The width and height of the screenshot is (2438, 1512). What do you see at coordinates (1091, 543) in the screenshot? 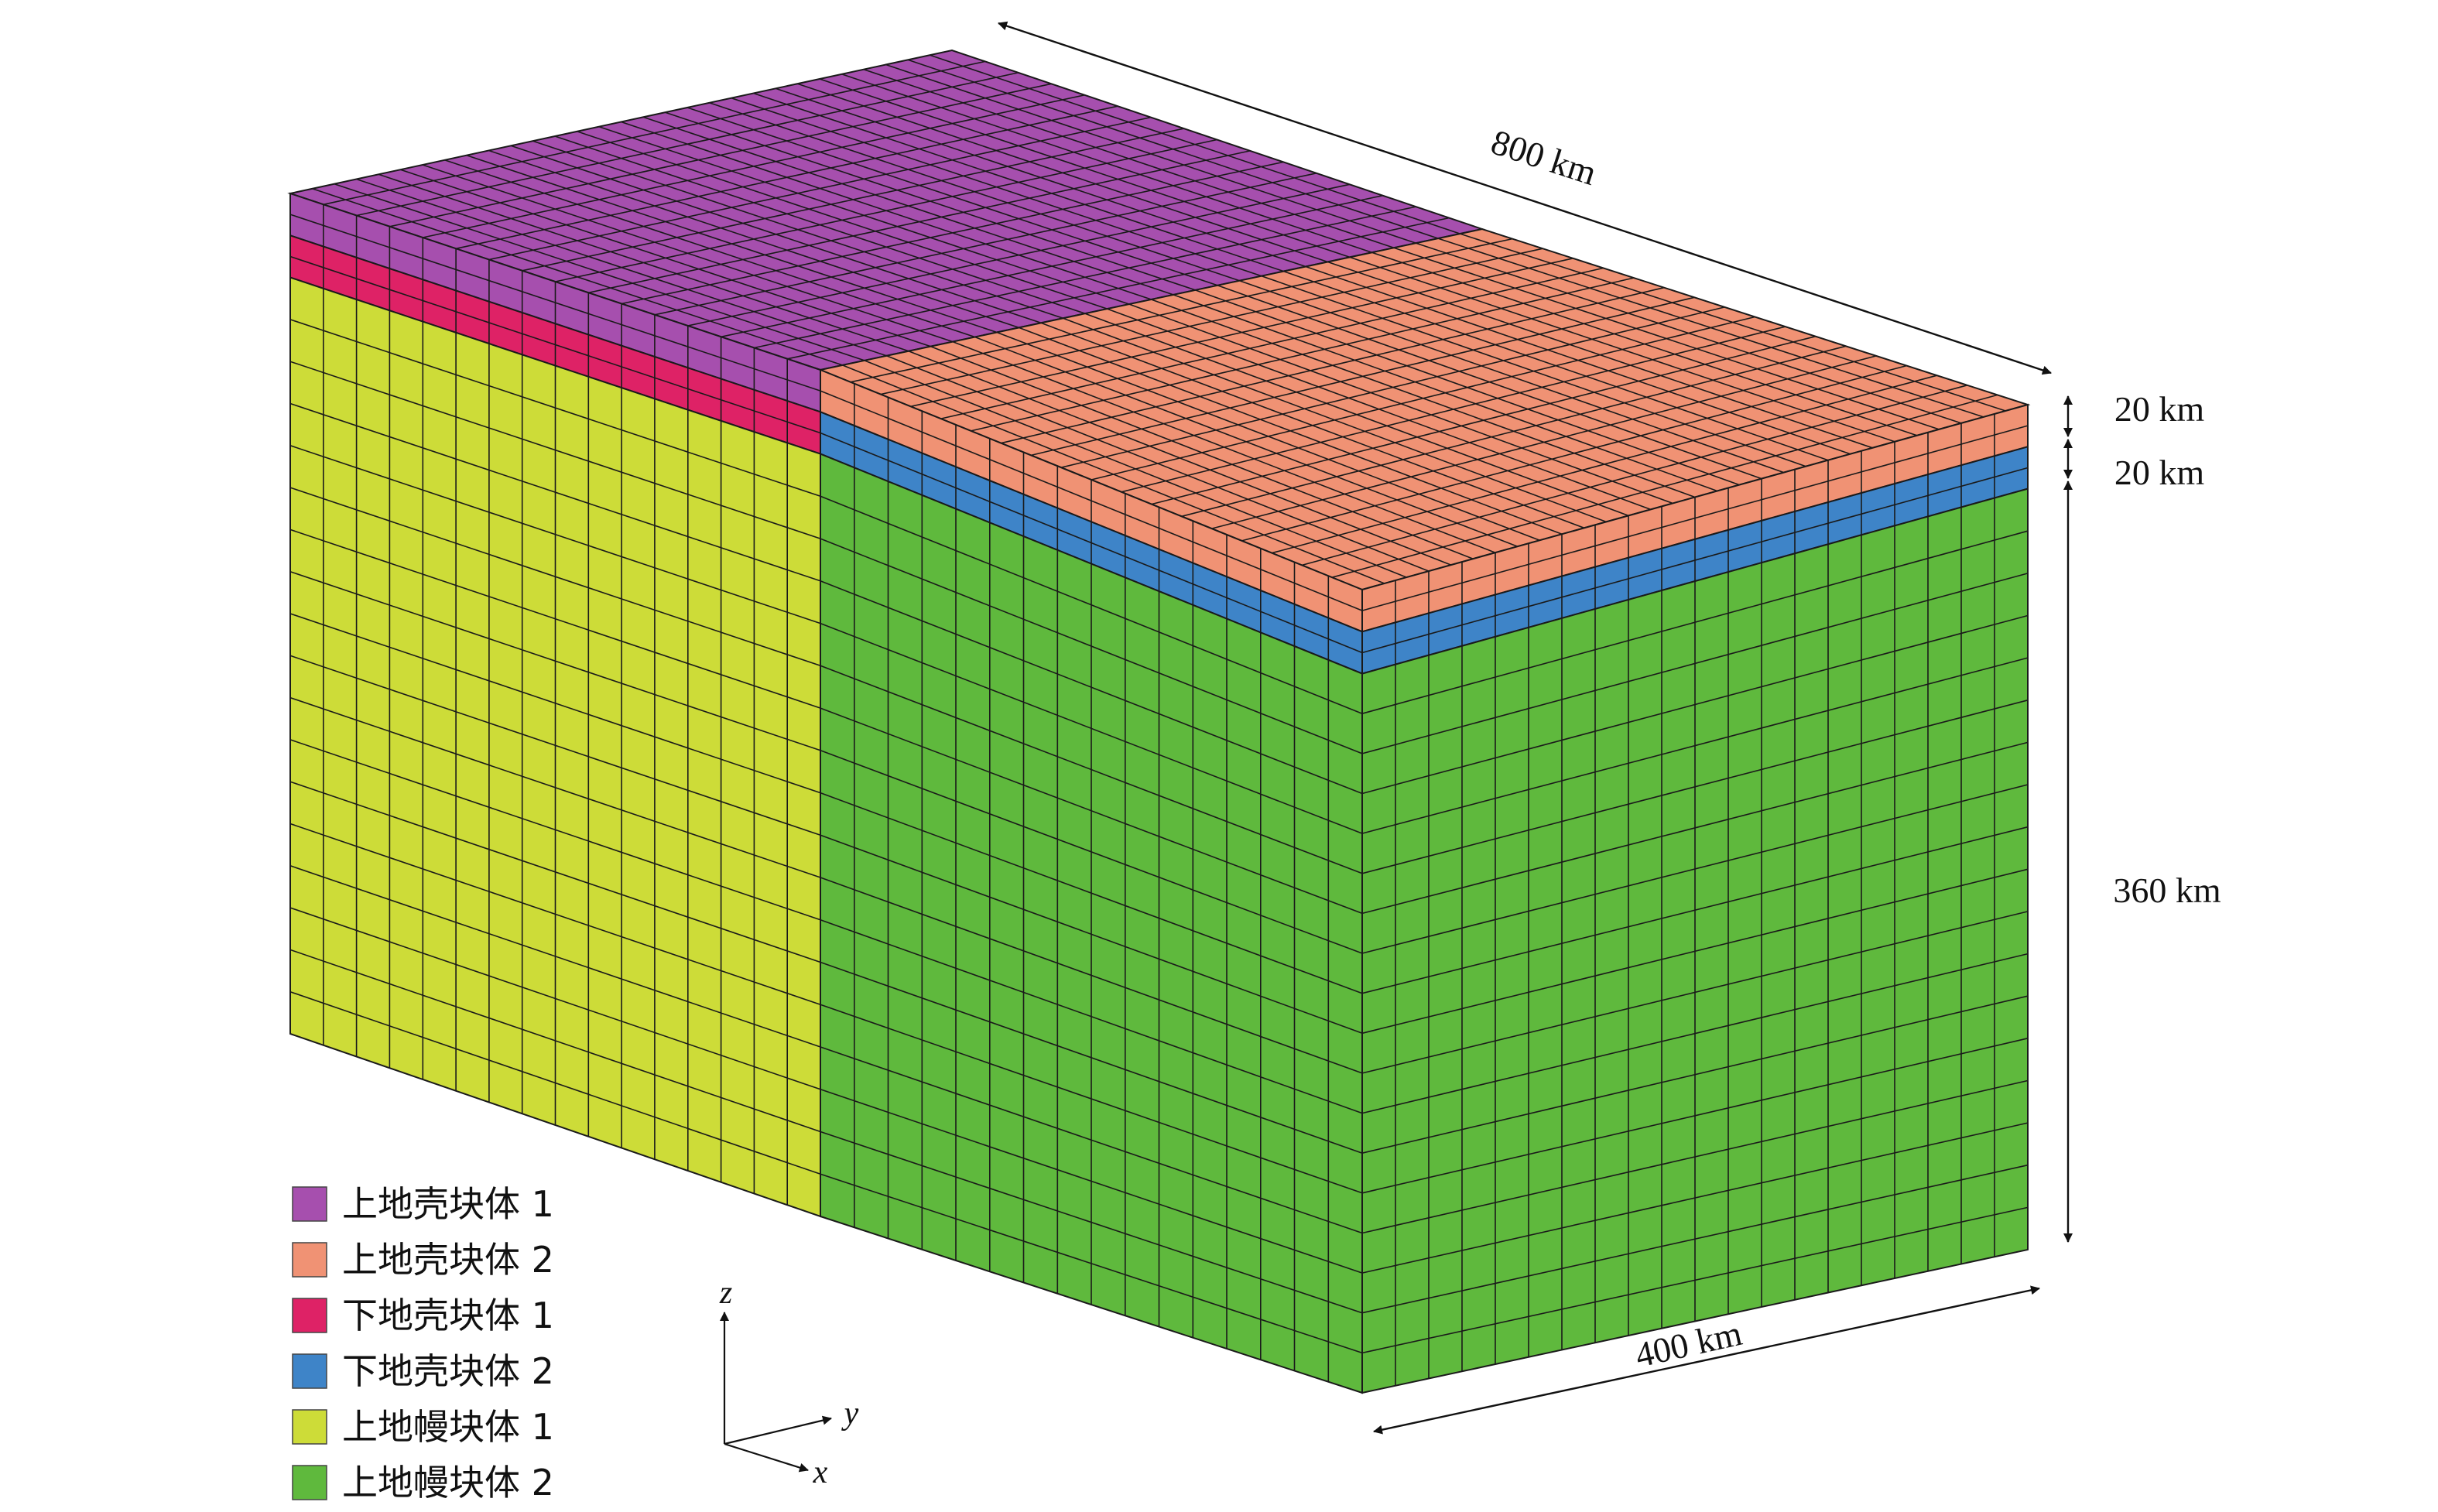
I see `side-face-lower-crust-2-mesh-lines` at bounding box center [1091, 543].